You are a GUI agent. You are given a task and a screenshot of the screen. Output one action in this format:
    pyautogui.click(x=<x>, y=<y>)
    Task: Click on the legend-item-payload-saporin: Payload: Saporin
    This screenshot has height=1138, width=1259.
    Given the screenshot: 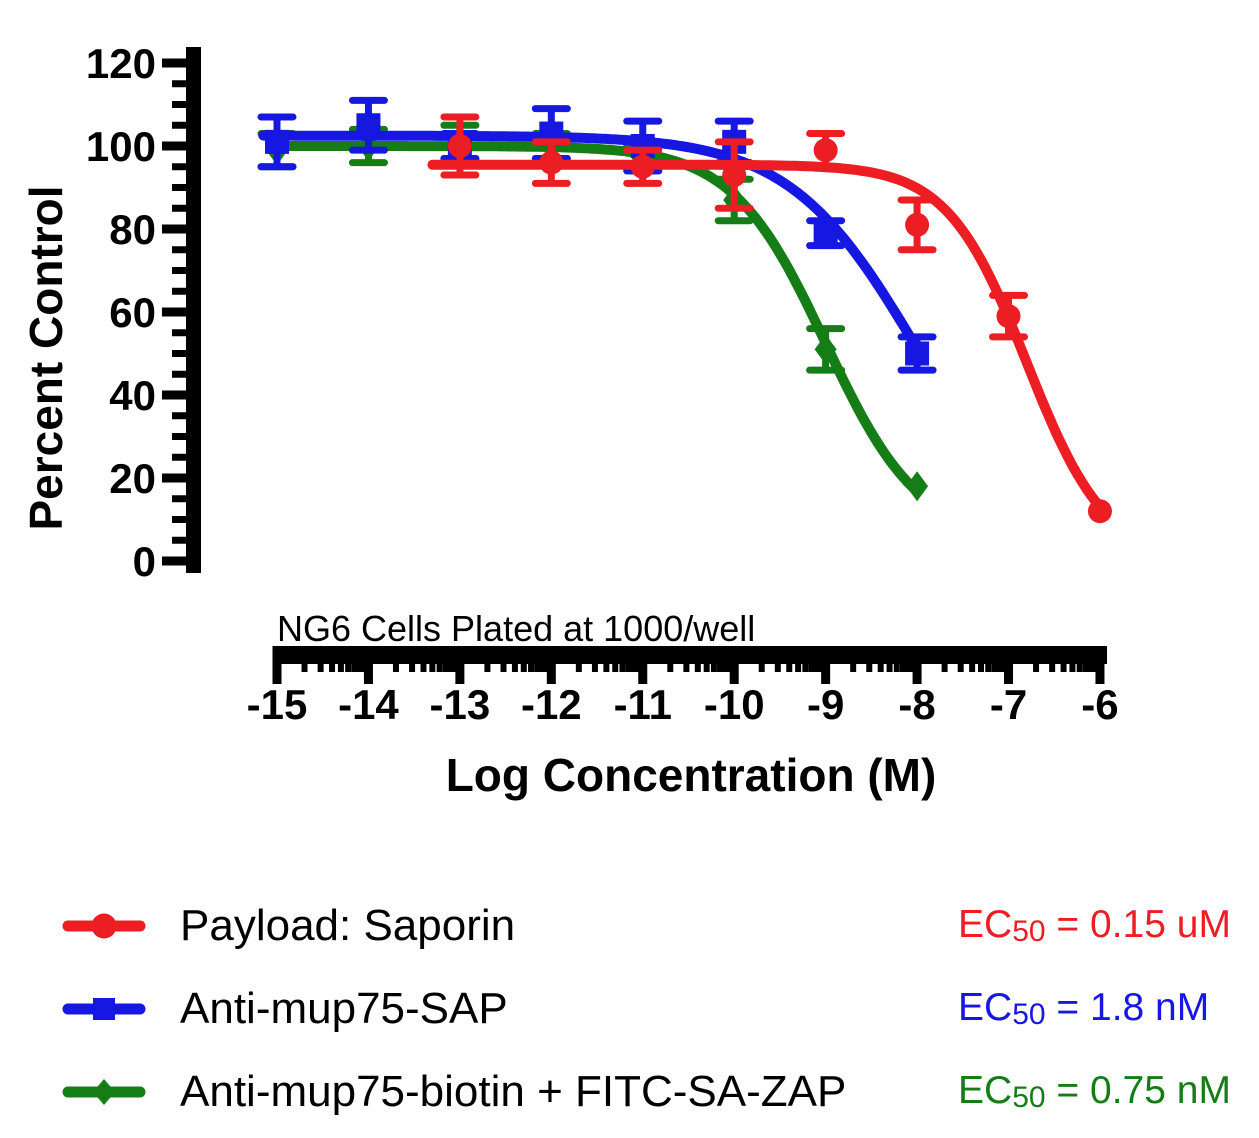 What is the action you would take?
    pyautogui.click(x=288, y=926)
    